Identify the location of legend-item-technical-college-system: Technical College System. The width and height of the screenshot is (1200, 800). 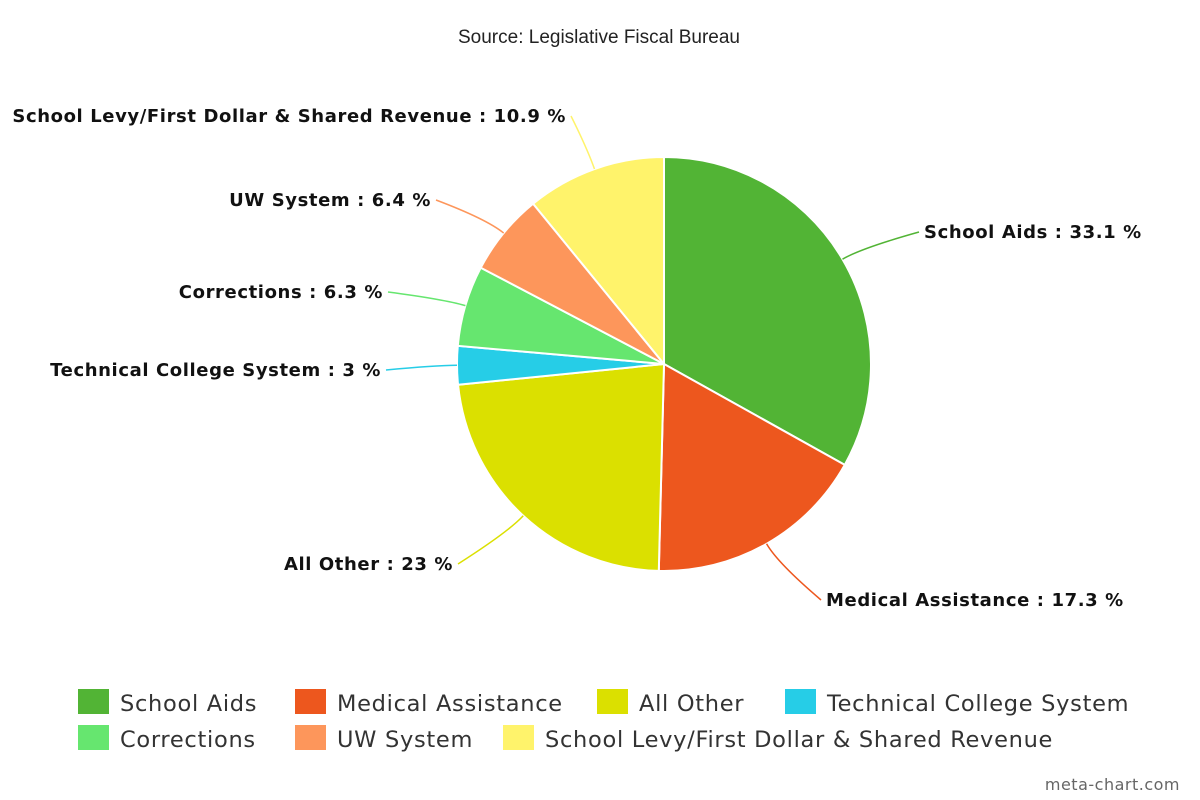
(957, 703).